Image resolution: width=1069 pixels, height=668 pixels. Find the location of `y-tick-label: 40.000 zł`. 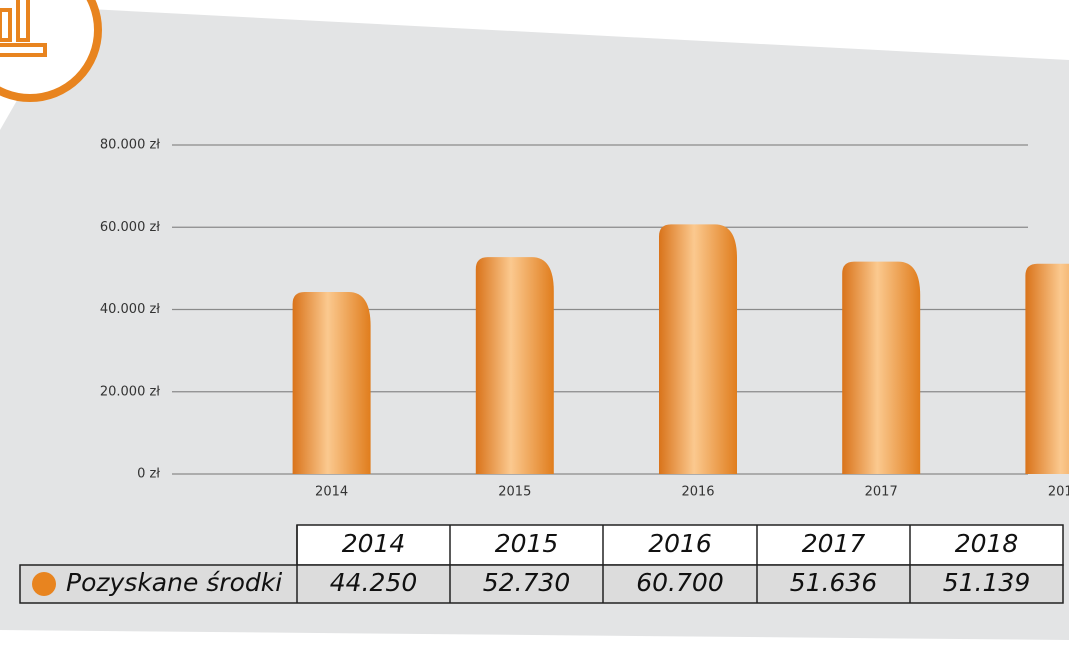

y-tick-label: 40.000 zł is located at coordinates (130, 309).